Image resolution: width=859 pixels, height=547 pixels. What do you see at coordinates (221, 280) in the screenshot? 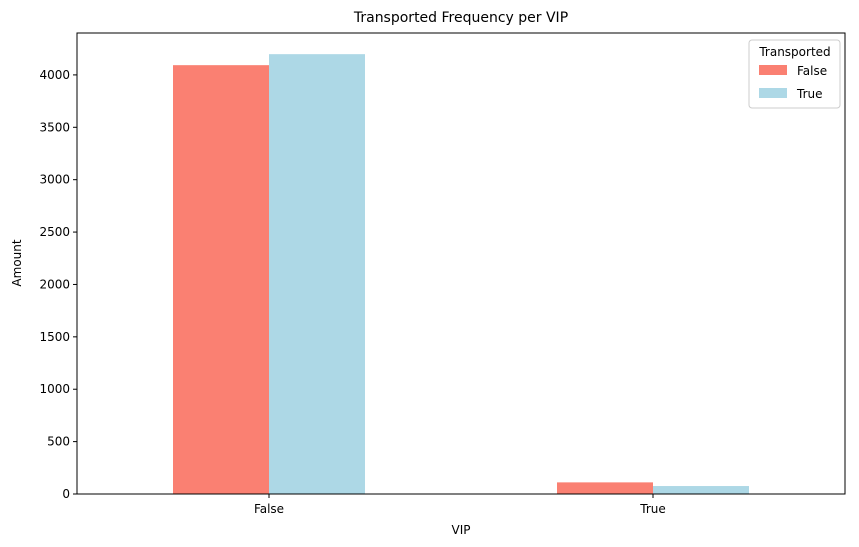
I see `bar-false-false` at bounding box center [221, 280].